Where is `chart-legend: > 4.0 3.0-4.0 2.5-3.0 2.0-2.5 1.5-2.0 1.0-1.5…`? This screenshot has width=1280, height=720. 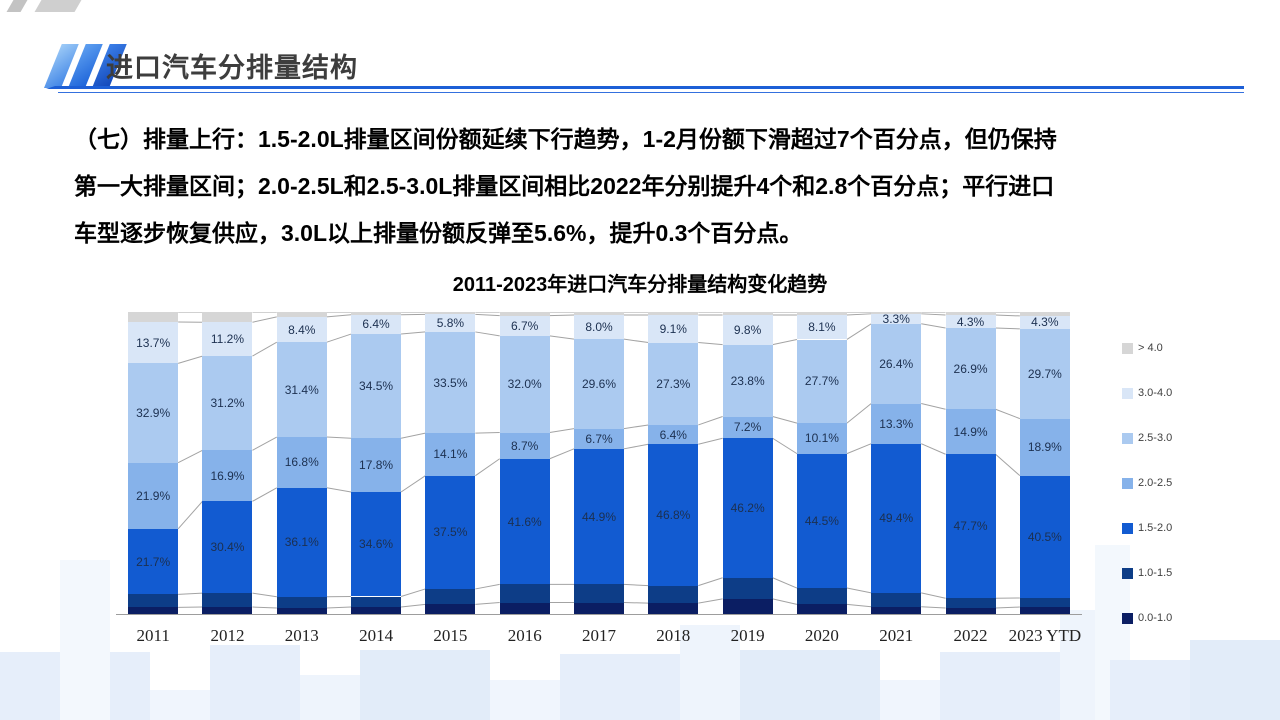
chart-legend: > 4.0 3.0-4.0 2.5-3.0 2.0-2.5 1.5-2.0 1.0-1.5… is located at coordinates (1147, 493).